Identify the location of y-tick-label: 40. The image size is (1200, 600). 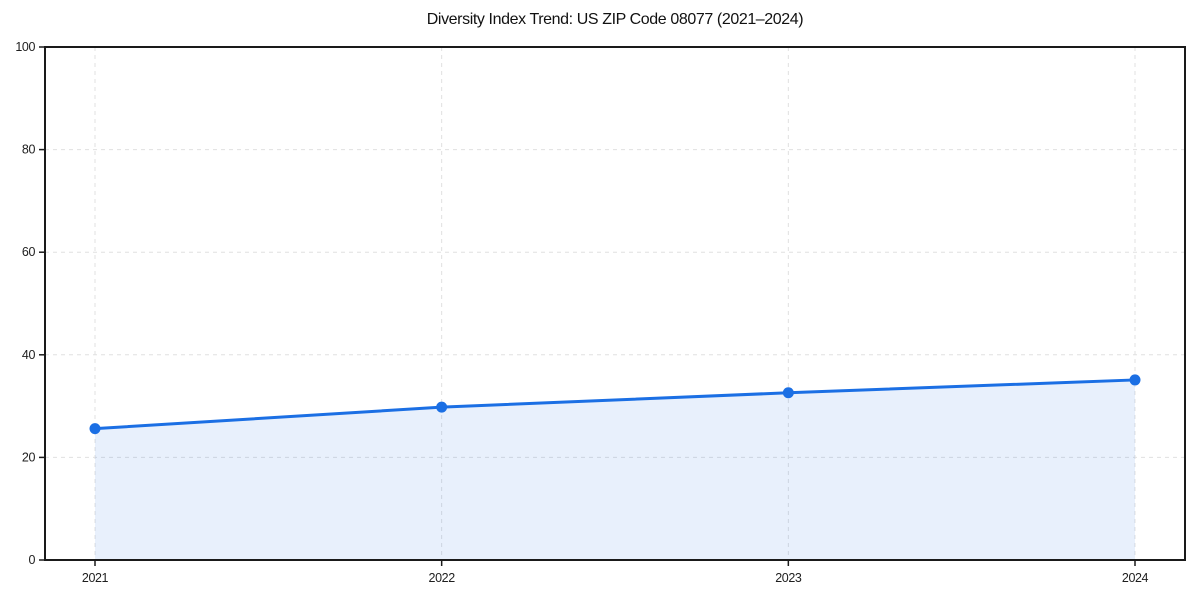
(29, 355).